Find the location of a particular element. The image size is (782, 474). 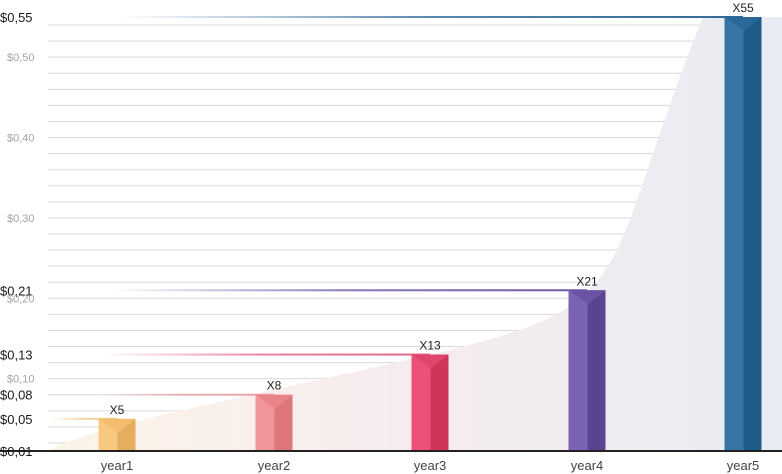

bar-year2: X8 is located at coordinates (274, 415).